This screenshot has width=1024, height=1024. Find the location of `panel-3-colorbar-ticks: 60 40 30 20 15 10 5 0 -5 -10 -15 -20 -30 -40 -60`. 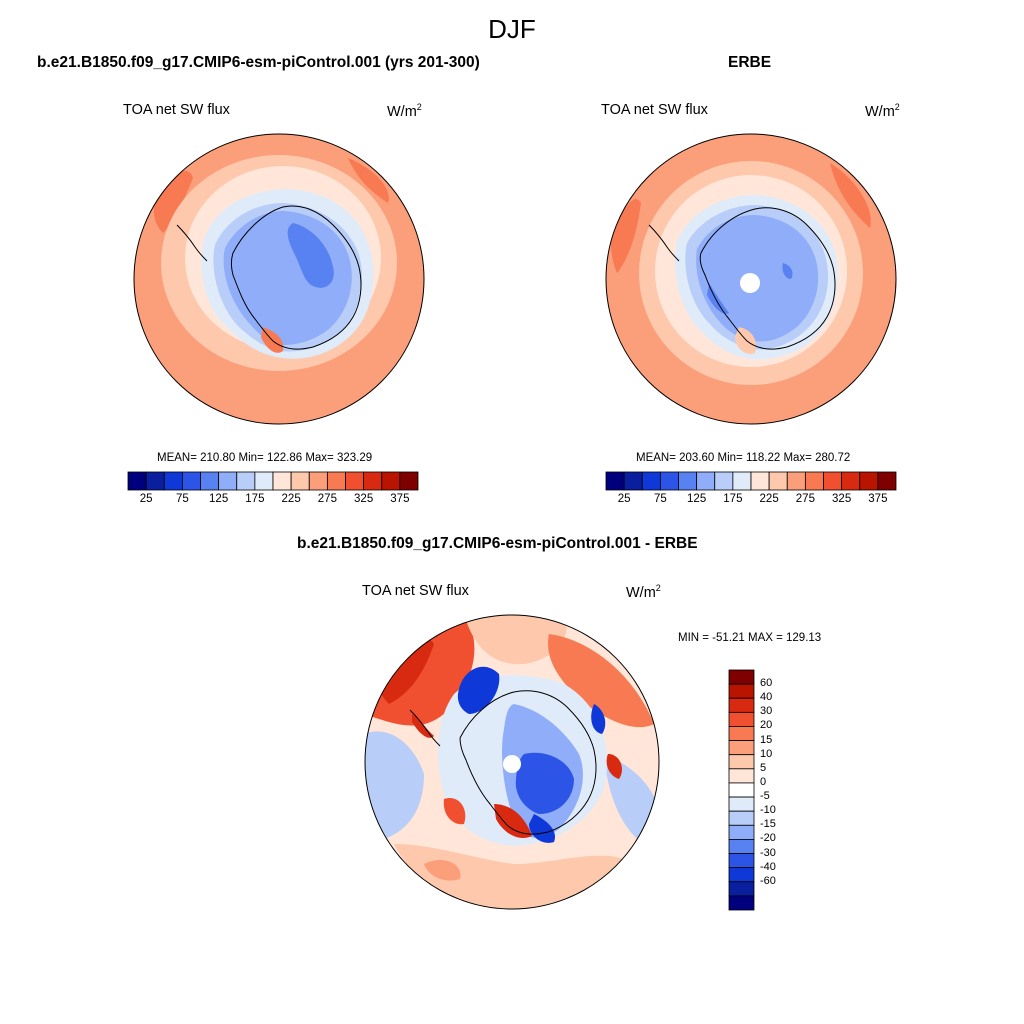

panel-3-colorbar-ticks: 60 40 30 20 15 10 5 0 -5 -10 -15 -20 -30 -40 -60 is located at coordinates (780, 790).